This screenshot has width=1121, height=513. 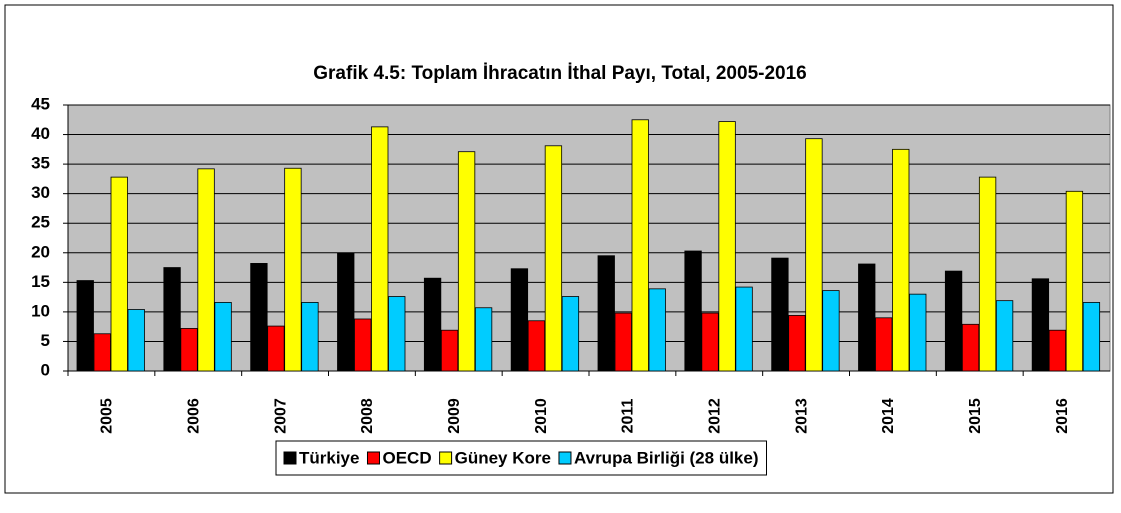 I want to click on y-tick-label: 25, so click(x=40, y=222).